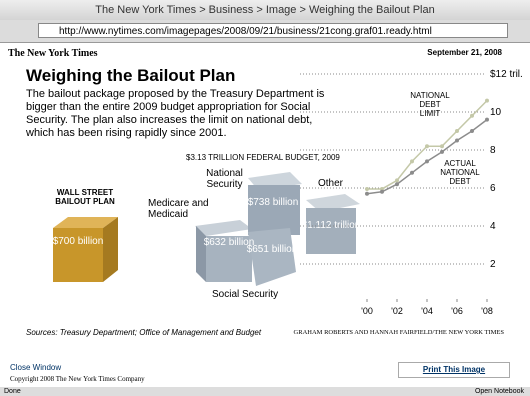  I want to click on close-window: Close Window, so click(36, 367).